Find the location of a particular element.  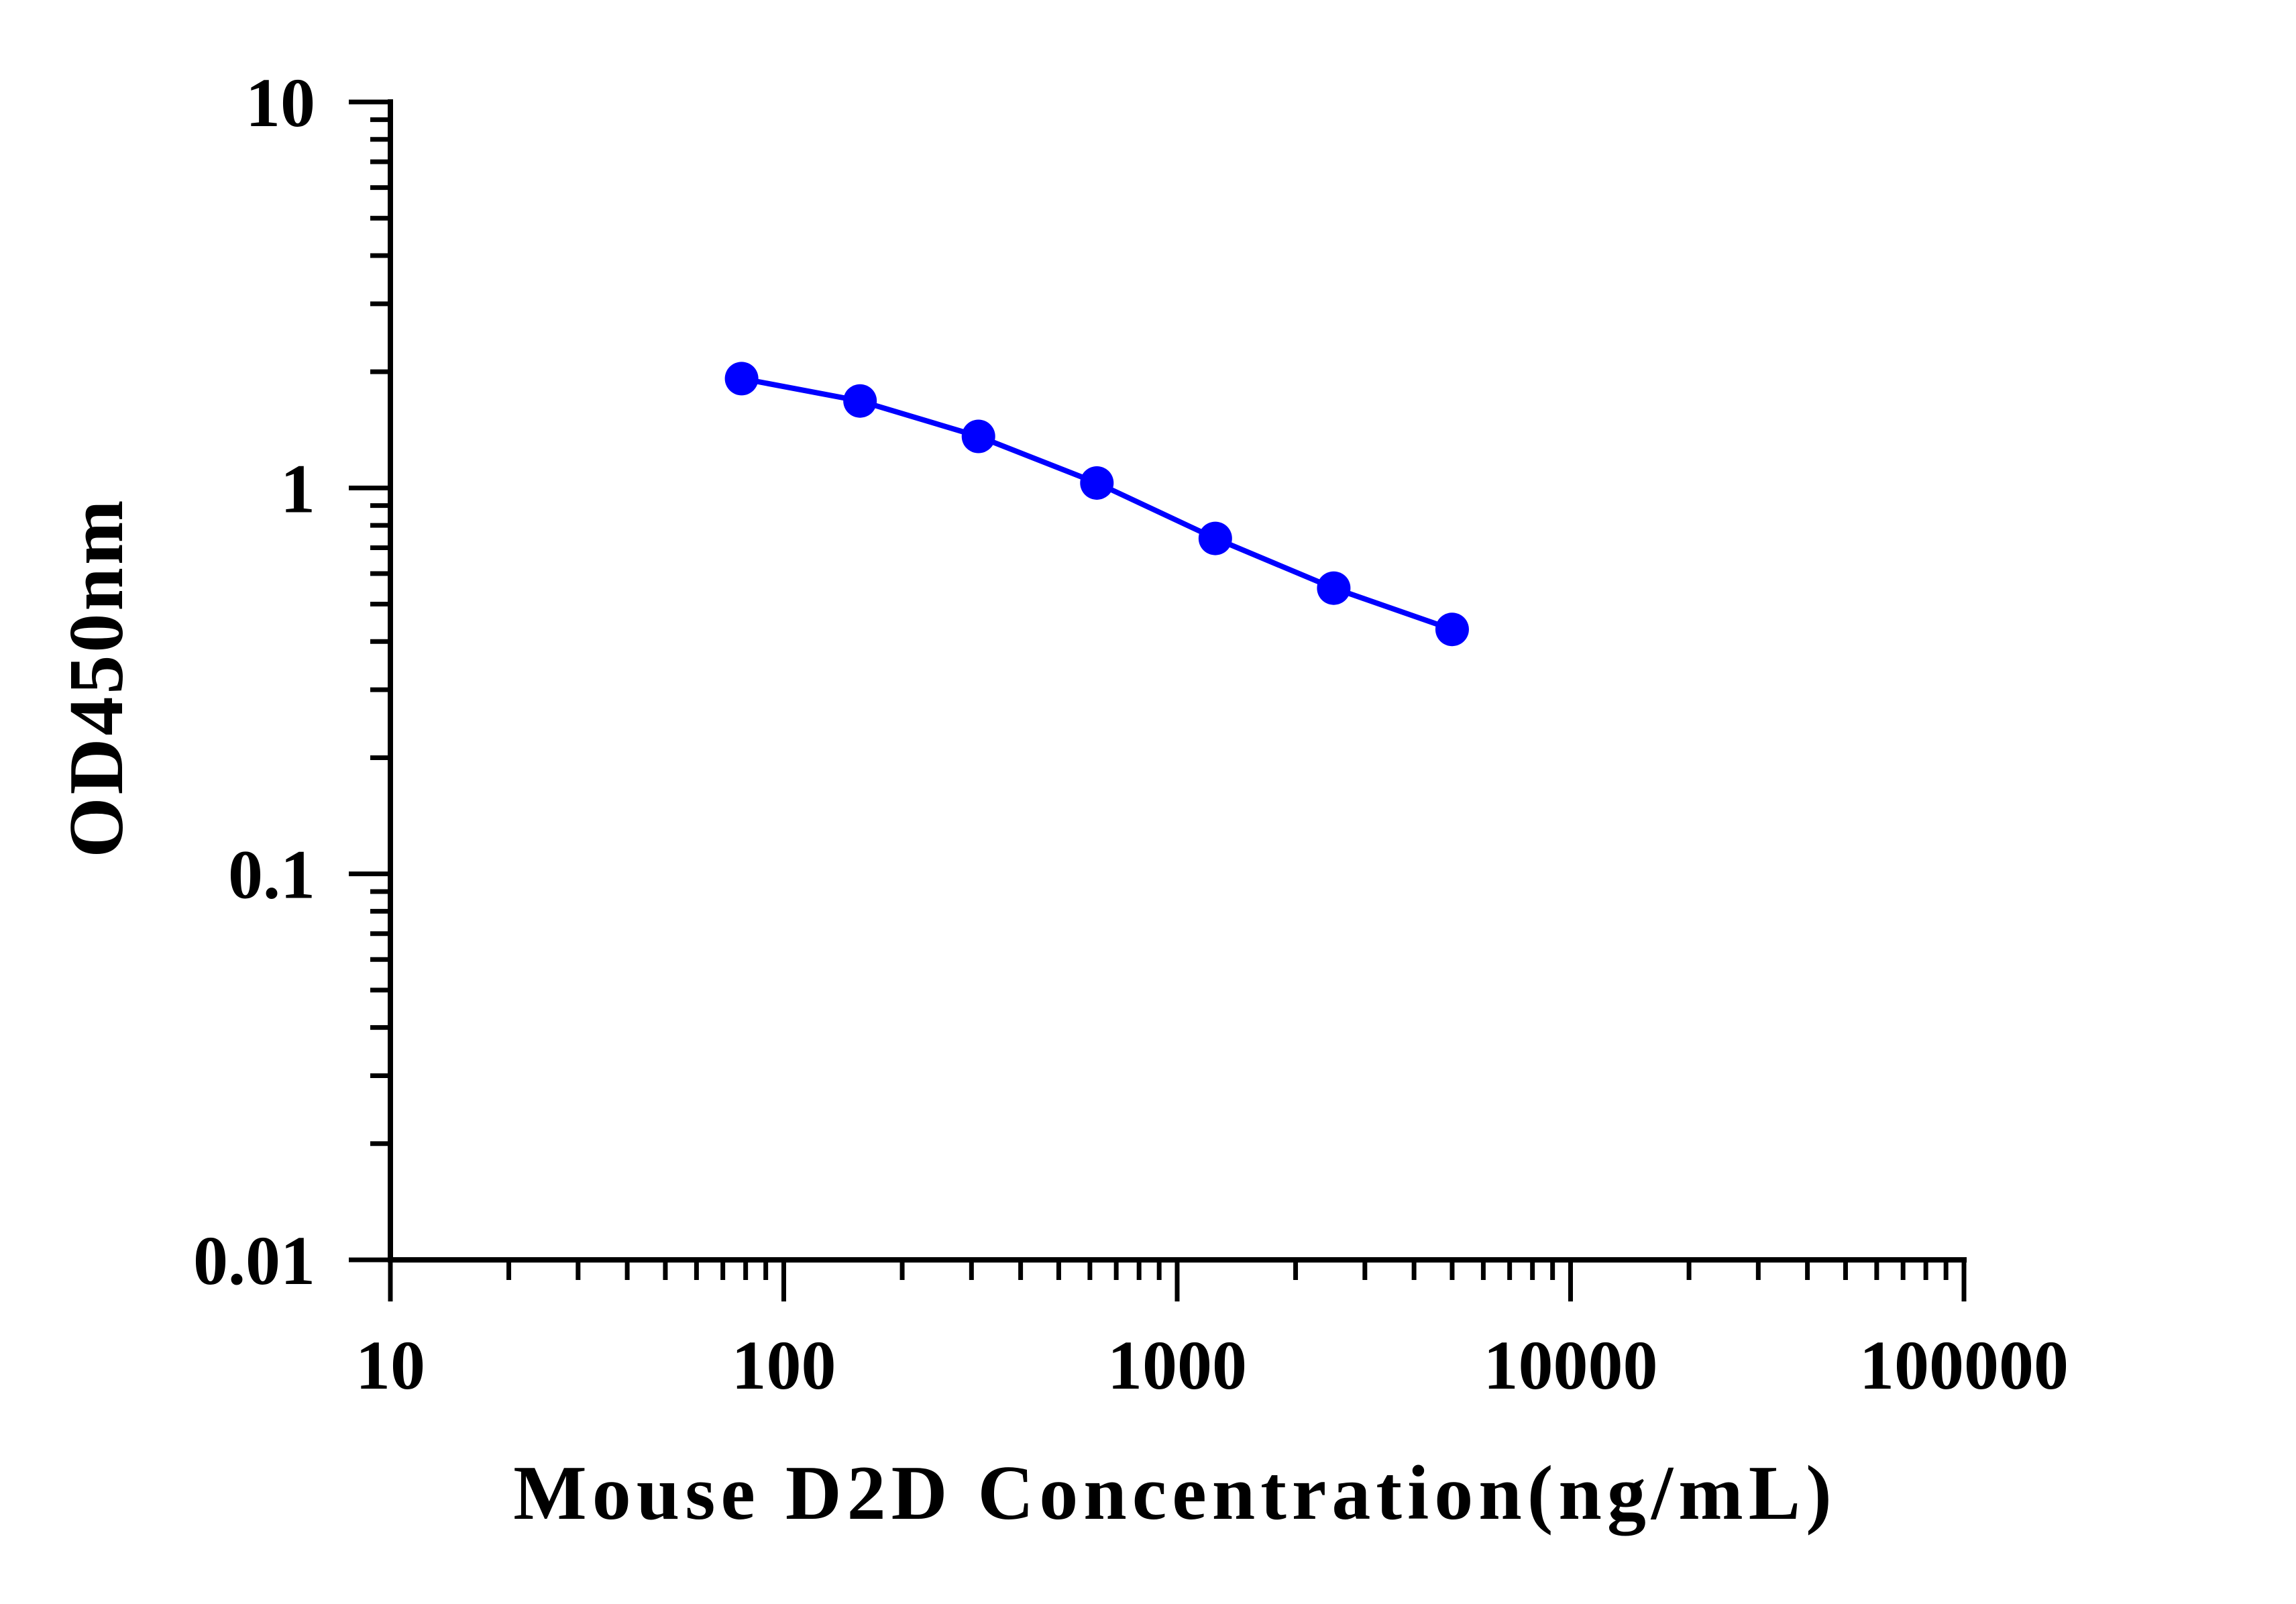

y-axis-title: OD450nm is located at coordinates (97, 677).